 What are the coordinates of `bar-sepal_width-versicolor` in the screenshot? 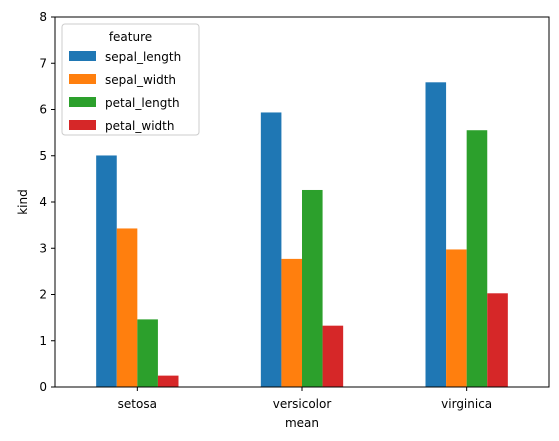 It's located at (291, 322).